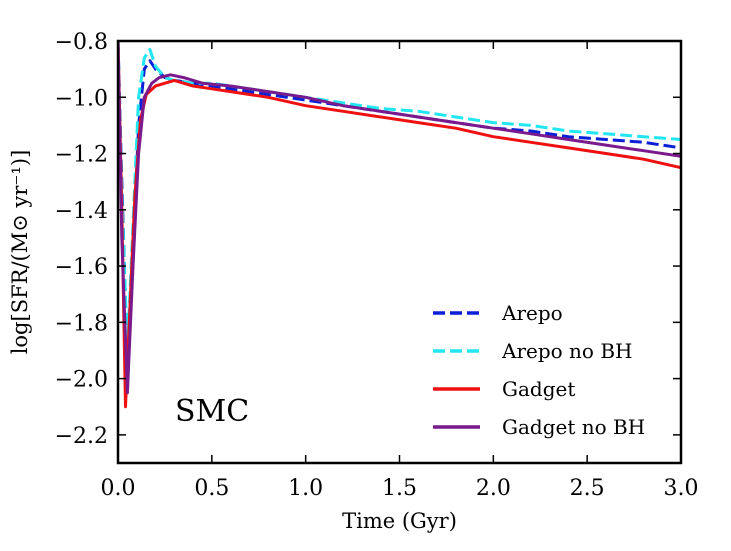  I want to click on x-tick-label: 1.0, so click(305, 488).